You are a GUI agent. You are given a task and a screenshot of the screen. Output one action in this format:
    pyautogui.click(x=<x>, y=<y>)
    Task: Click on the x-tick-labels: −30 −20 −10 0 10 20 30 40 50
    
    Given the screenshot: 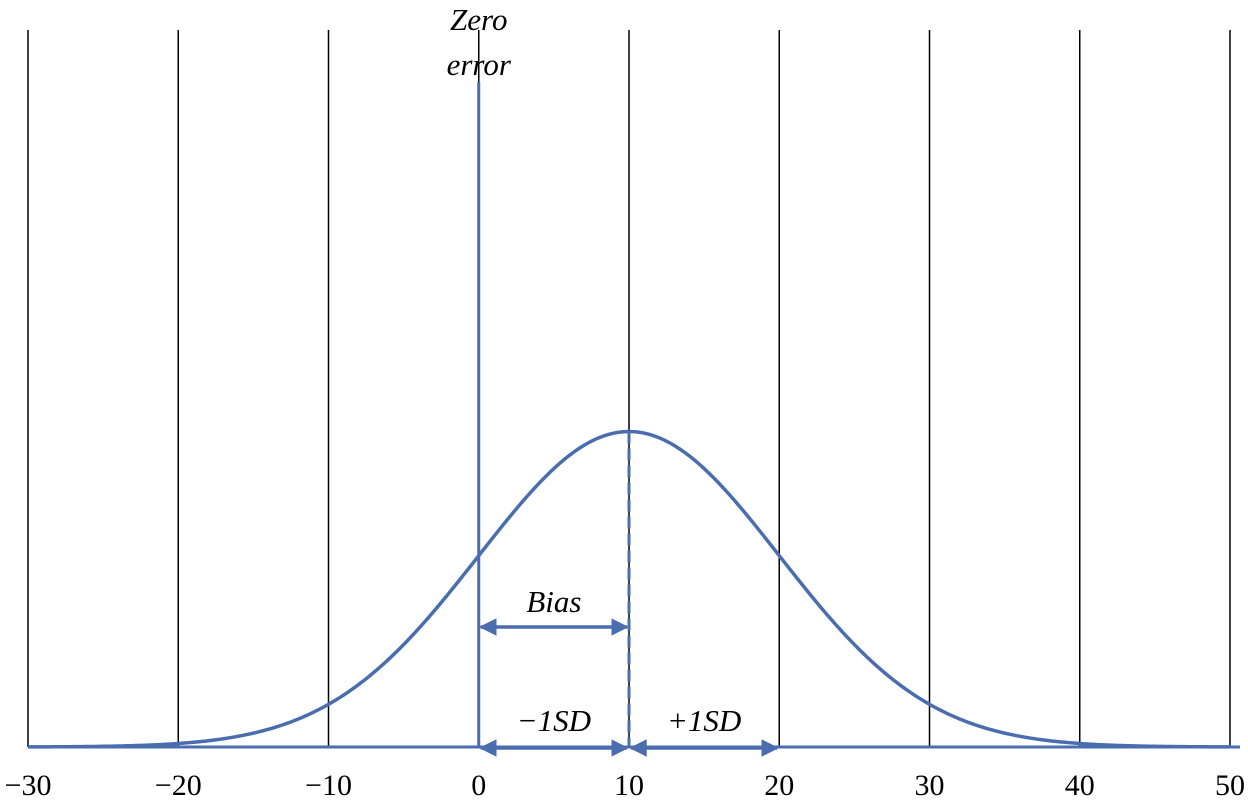 What is the action you would take?
    pyautogui.click(x=625, y=785)
    